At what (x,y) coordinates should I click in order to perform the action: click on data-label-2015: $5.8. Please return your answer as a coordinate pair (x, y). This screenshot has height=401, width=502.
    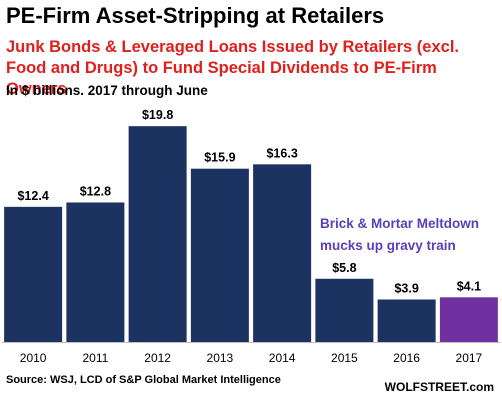
    Looking at the image, I should click on (344, 268).